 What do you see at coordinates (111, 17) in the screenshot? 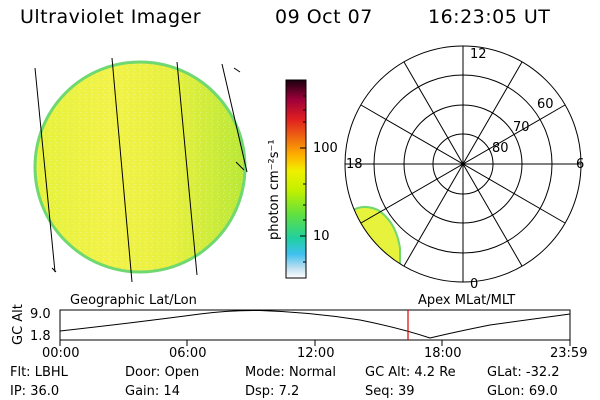
I see `instrument-title: Ultraviolet Imager` at bounding box center [111, 17].